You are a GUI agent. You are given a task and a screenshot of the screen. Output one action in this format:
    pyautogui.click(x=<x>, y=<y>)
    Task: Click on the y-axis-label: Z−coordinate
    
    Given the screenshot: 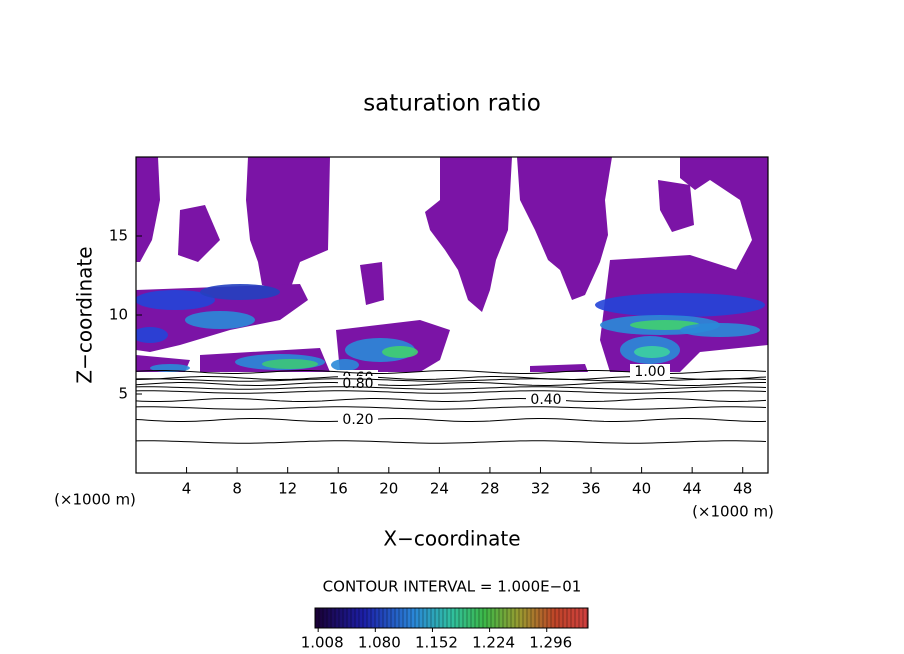 What is the action you would take?
    pyautogui.click(x=85, y=314)
    